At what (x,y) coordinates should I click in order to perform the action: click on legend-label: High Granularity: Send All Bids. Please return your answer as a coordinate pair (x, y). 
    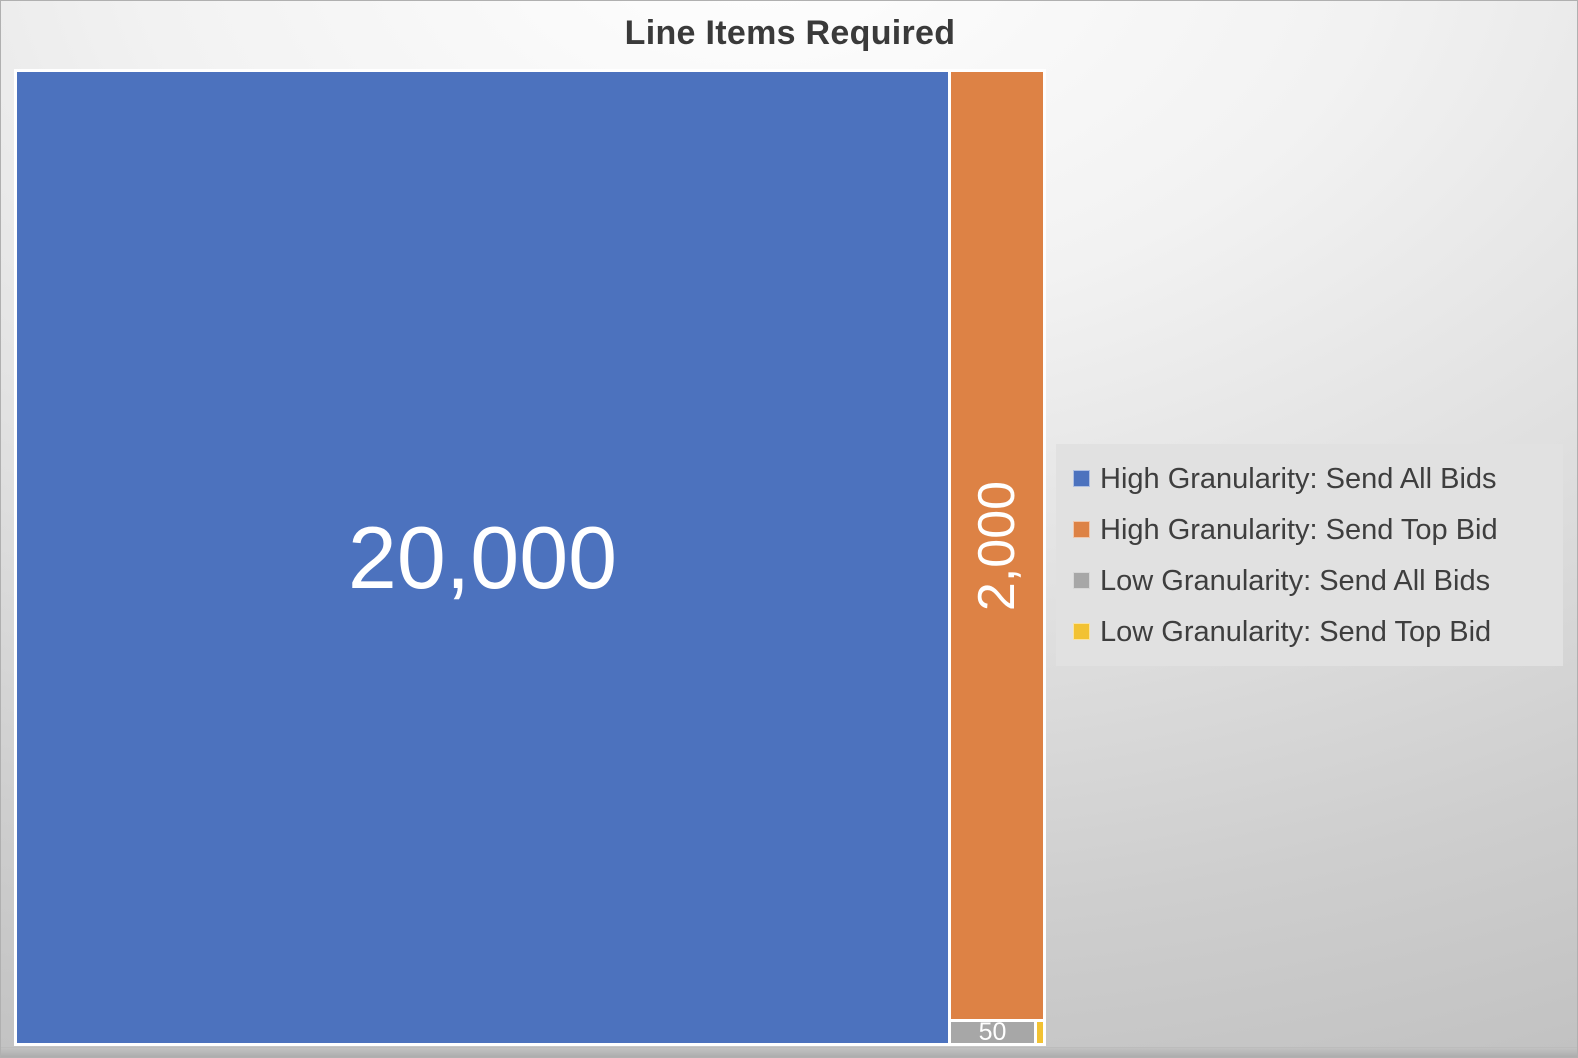
    Looking at the image, I should click on (1298, 478).